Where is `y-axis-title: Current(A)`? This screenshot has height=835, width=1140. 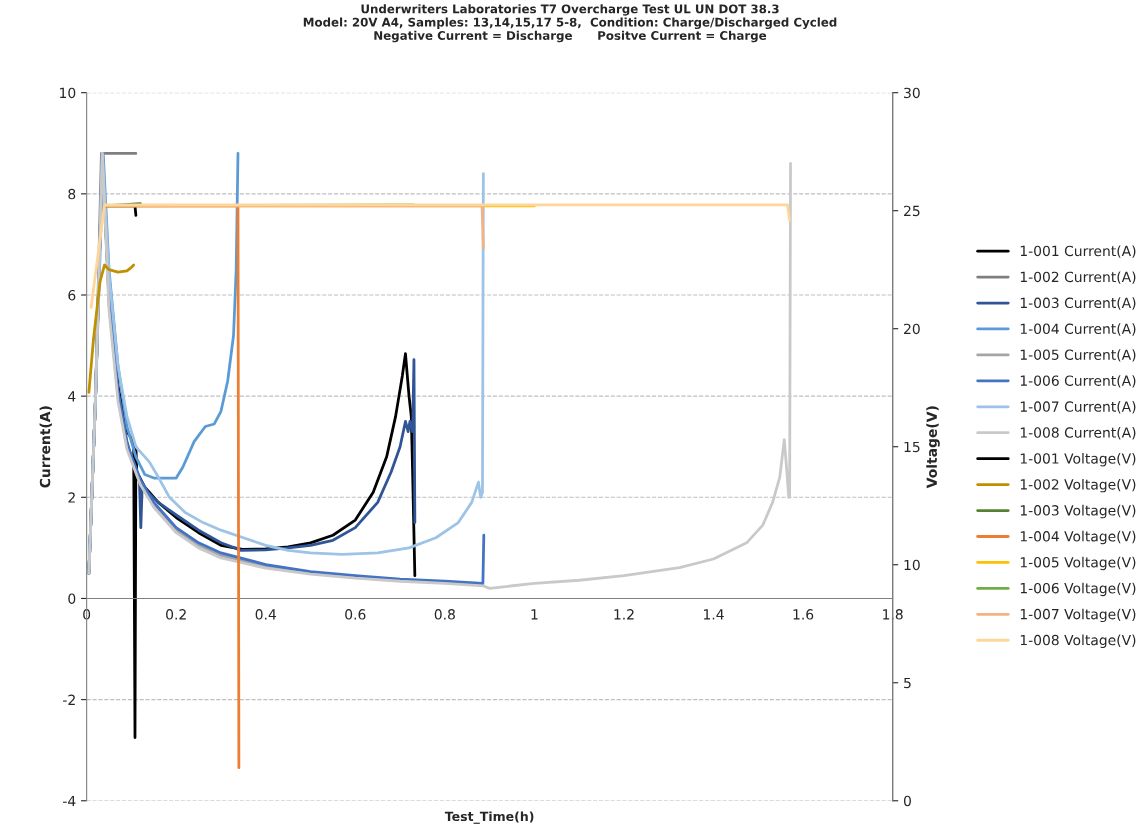
y-axis-title: Current(A) is located at coordinates (45, 447).